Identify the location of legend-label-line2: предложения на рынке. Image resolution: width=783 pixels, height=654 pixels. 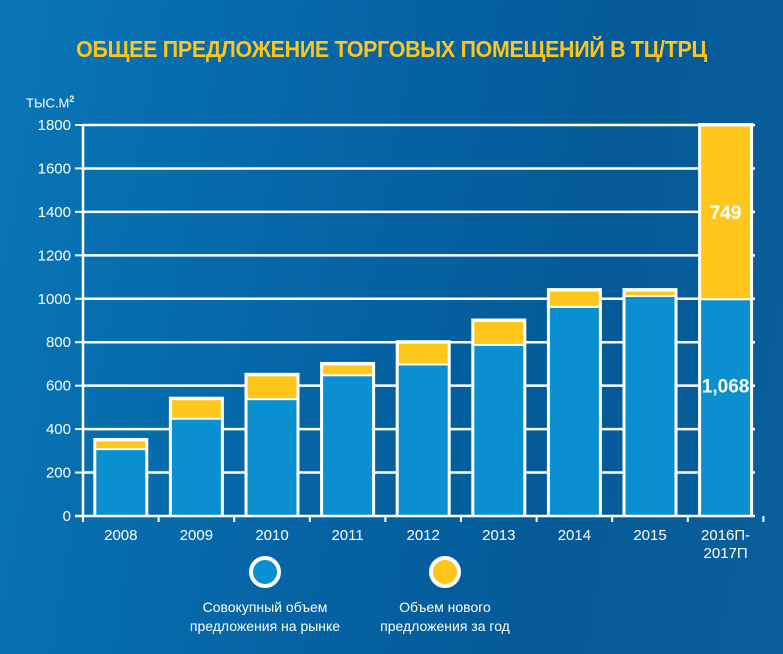
(265, 626).